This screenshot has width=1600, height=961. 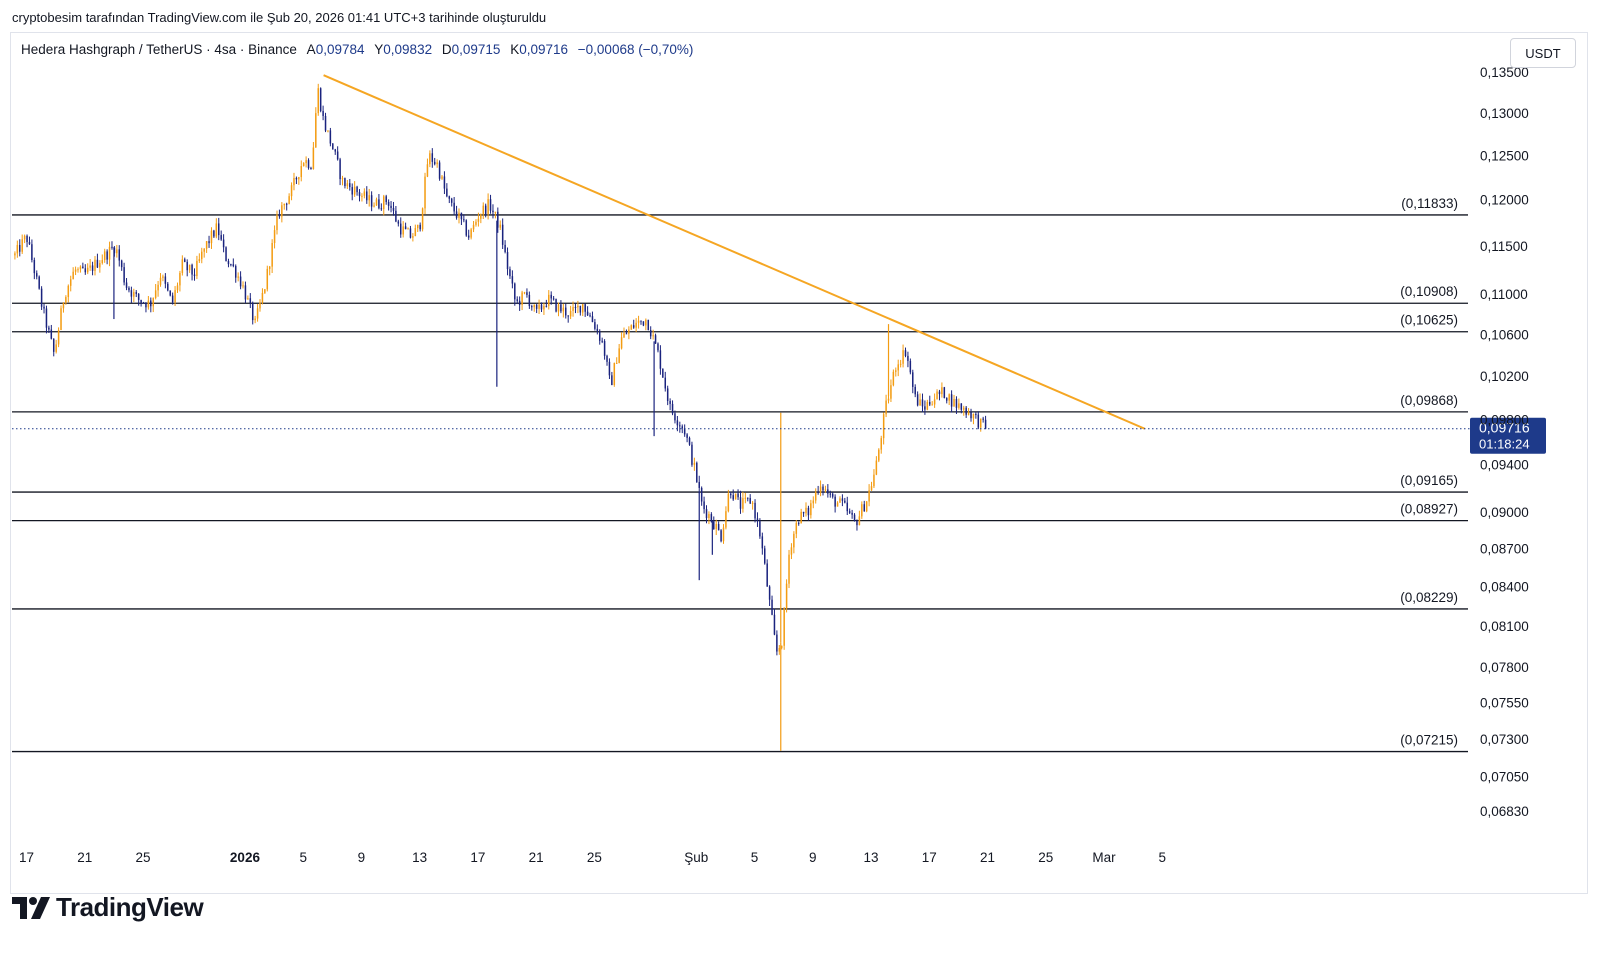 I want to click on y-tick-label: 0,09400, so click(x=1504, y=465).